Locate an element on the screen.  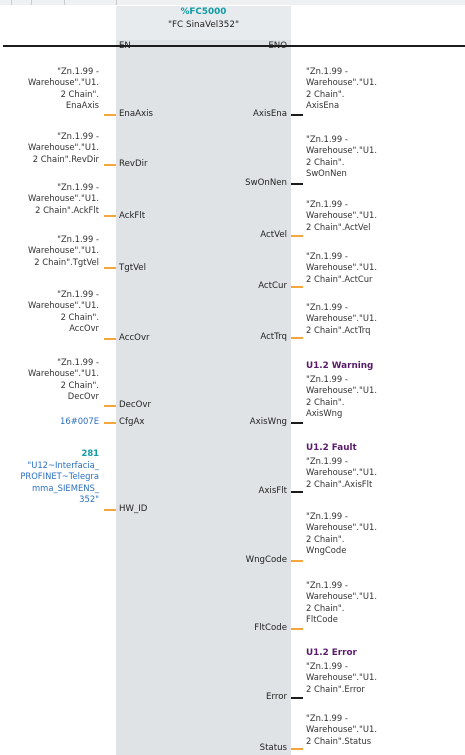
pin-decovr: DecOvr is located at coordinates (135, 405).